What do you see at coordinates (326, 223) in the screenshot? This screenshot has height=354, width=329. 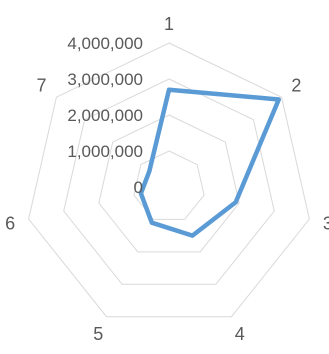 I see `category-label-3: 3` at bounding box center [326, 223].